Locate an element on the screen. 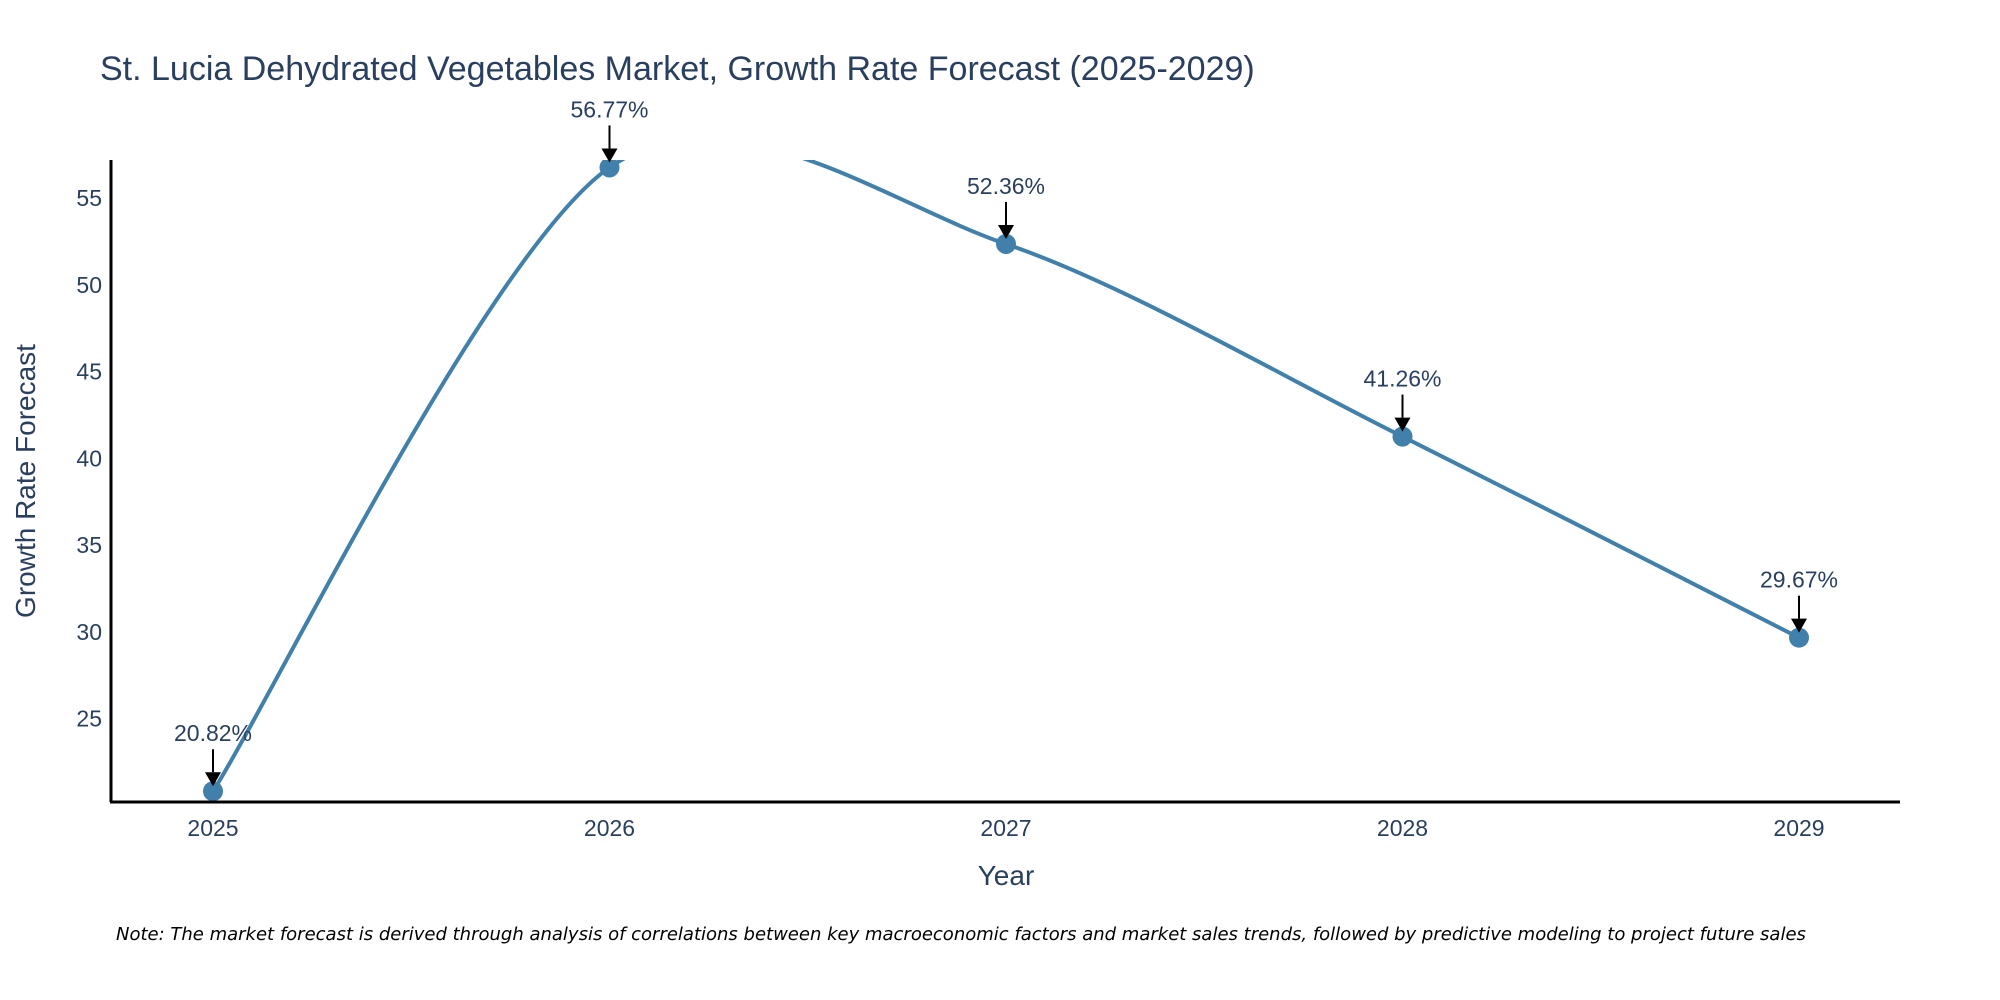  y-axis-ticks: 25 30 35 40 45 50 55 is located at coordinates (89, 458).